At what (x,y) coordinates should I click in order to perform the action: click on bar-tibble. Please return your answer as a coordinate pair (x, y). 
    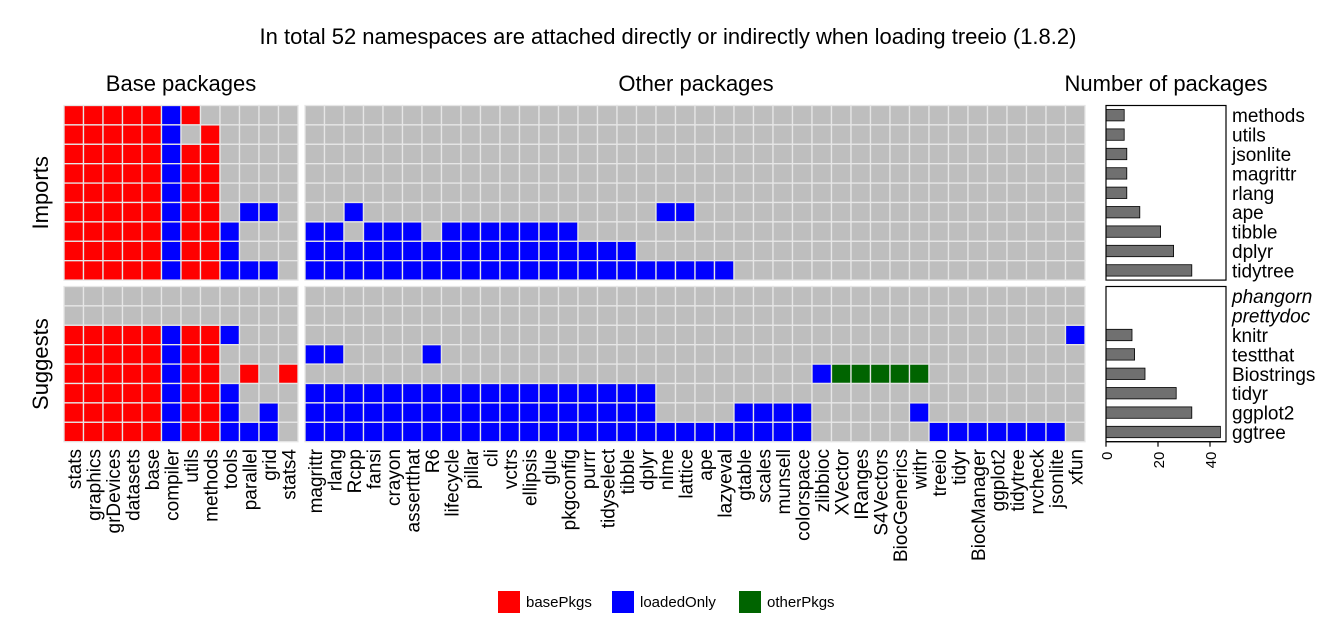
    Looking at the image, I should click on (1133, 231).